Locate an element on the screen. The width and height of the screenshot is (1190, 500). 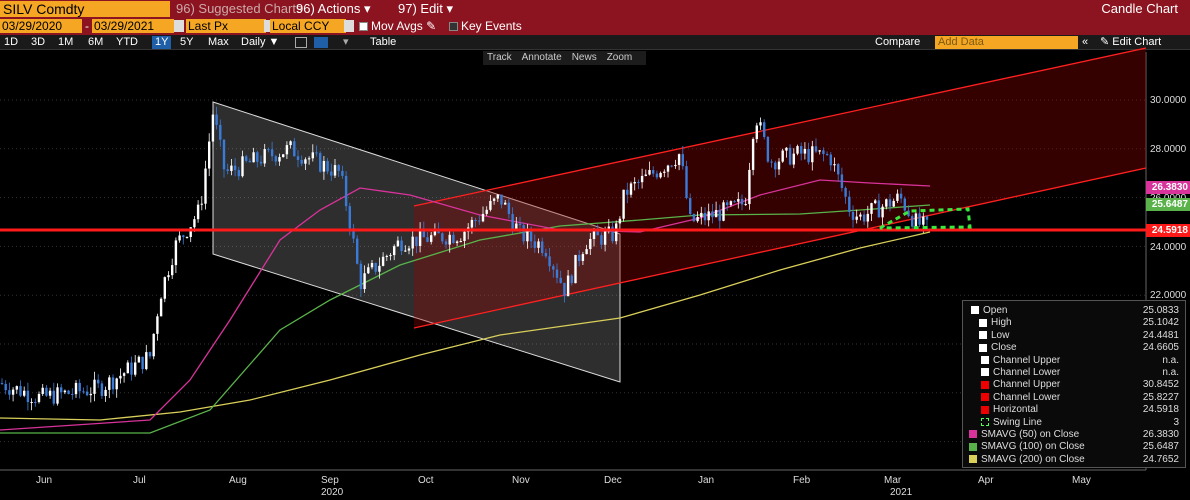
ticker-field: SILV Comdty is located at coordinates (85, 9).